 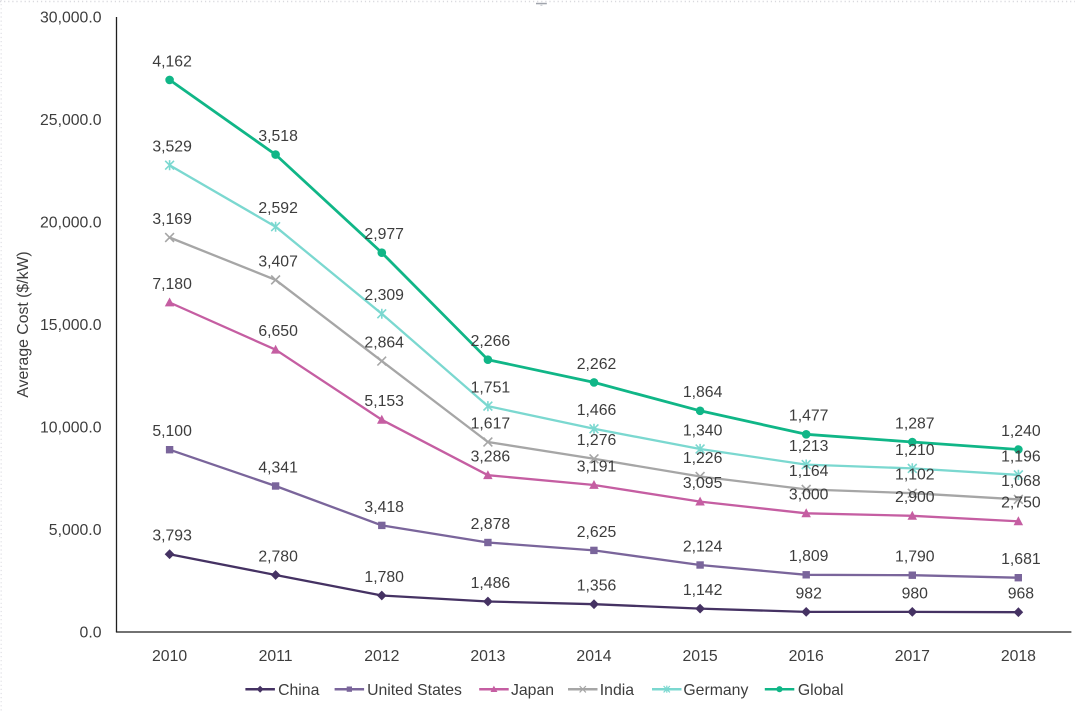 I want to click on svg-text: 2,592, so click(x=278, y=208).